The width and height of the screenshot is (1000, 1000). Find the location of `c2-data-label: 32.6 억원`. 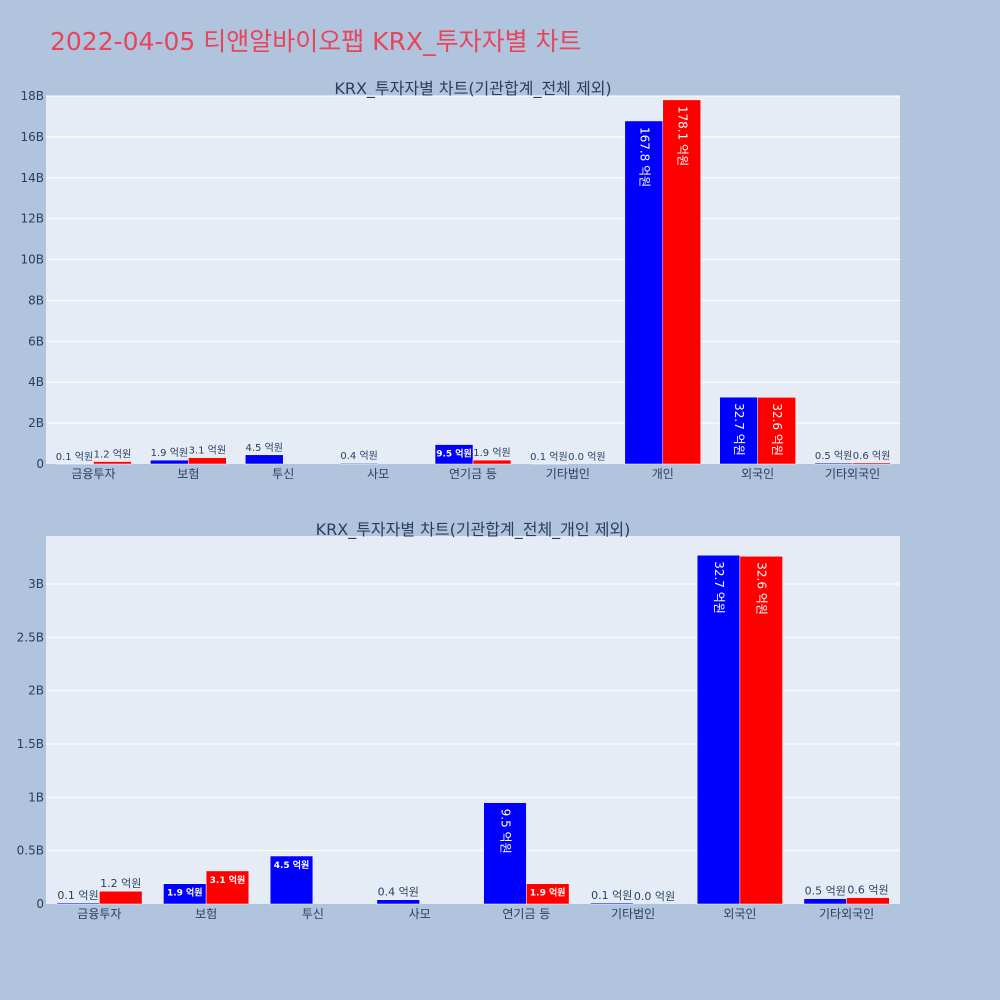

c2-data-label: 32.6 억원 is located at coordinates (762, 588).